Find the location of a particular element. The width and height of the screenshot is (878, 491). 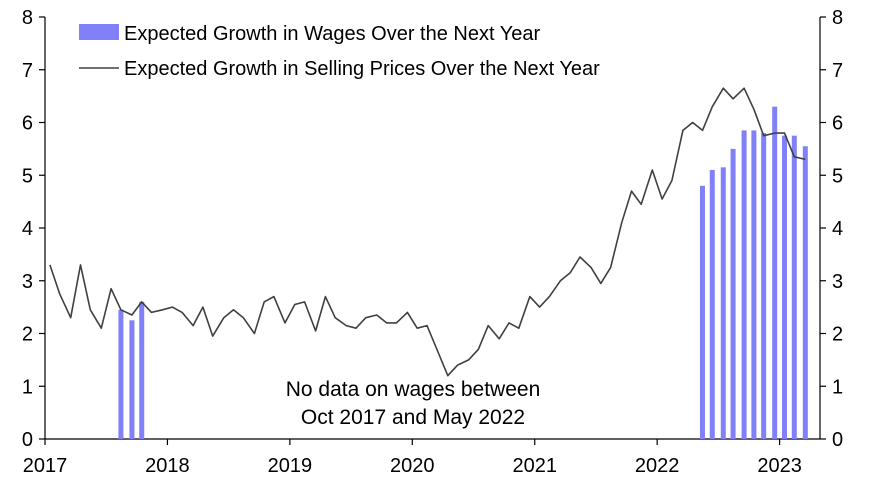

y-tick-label-left: 8 is located at coordinates (27, 18).